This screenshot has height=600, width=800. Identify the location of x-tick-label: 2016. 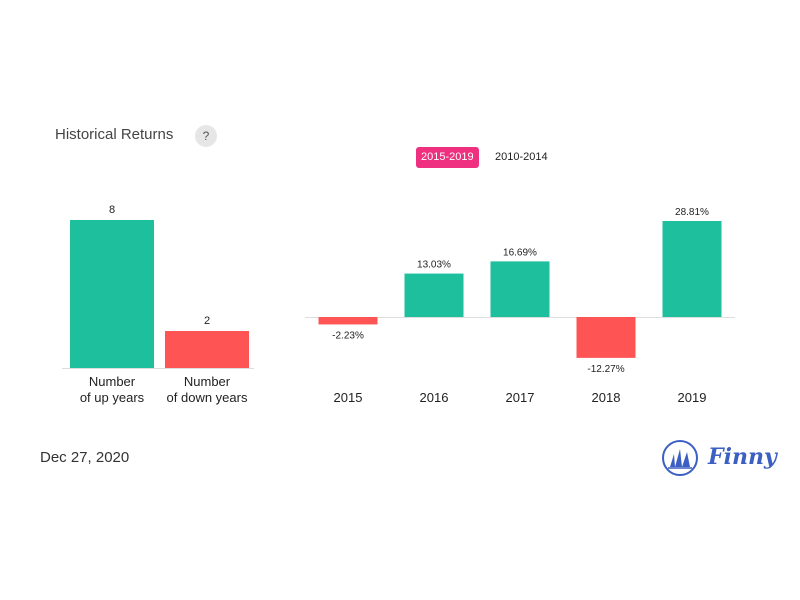
(434, 397).